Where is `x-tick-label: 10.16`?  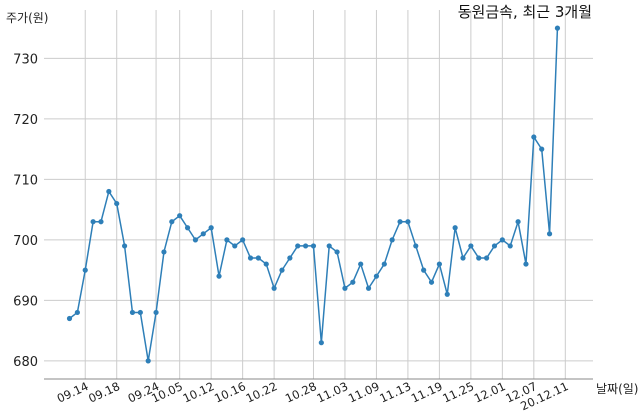
x-tick-label: 10.16 is located at coordinates (230, 392).